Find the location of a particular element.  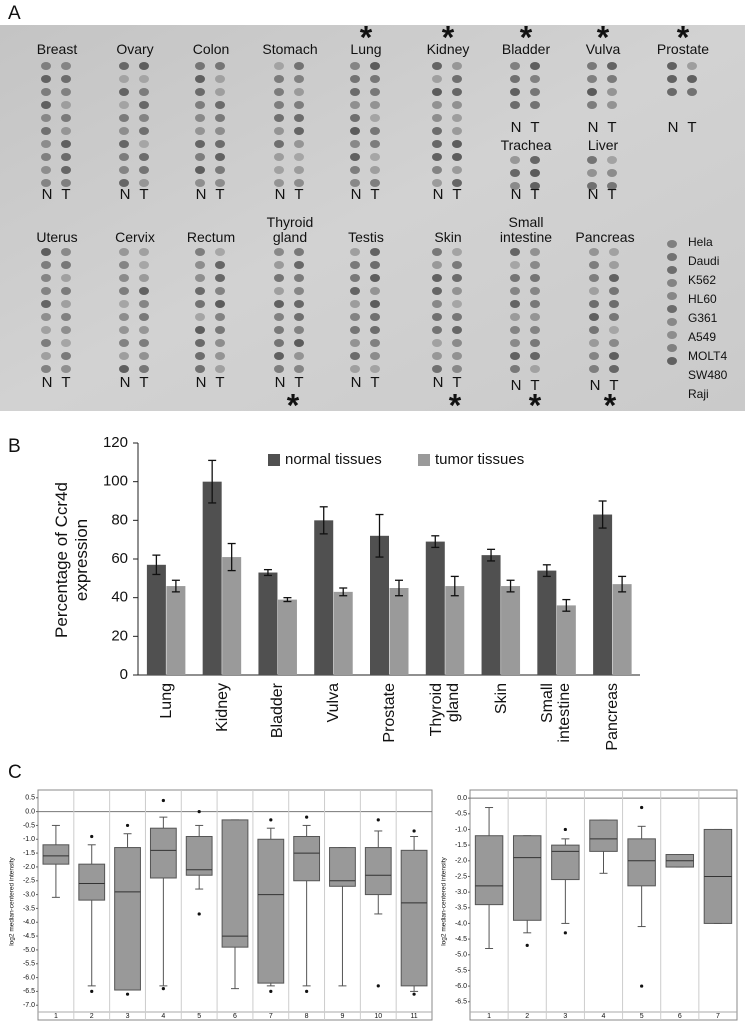

x-tick-label: Small intestine is located at coordinates (556, 713).